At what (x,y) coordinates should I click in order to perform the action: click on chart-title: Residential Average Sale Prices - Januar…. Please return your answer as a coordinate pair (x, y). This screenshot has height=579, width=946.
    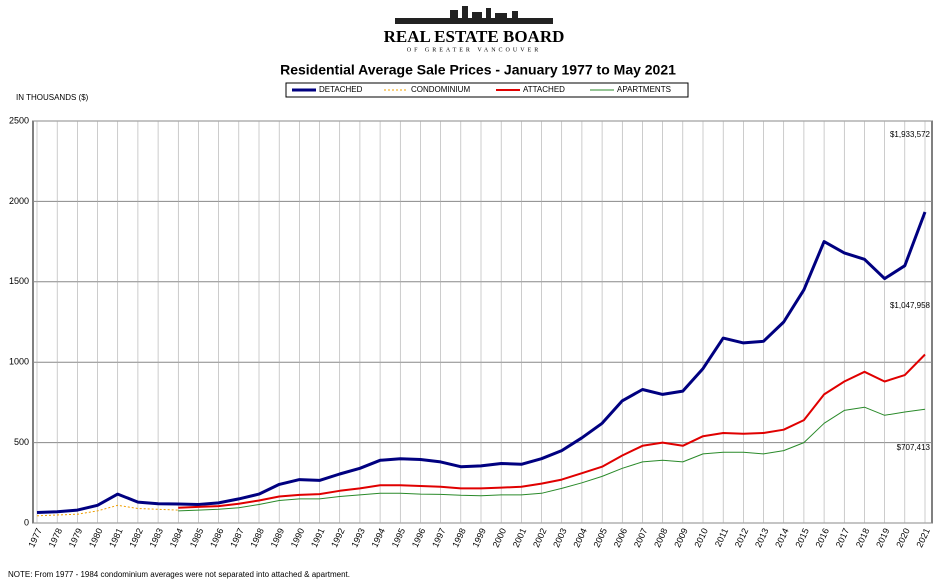
    Looking at the image, I should click on (478, 70).